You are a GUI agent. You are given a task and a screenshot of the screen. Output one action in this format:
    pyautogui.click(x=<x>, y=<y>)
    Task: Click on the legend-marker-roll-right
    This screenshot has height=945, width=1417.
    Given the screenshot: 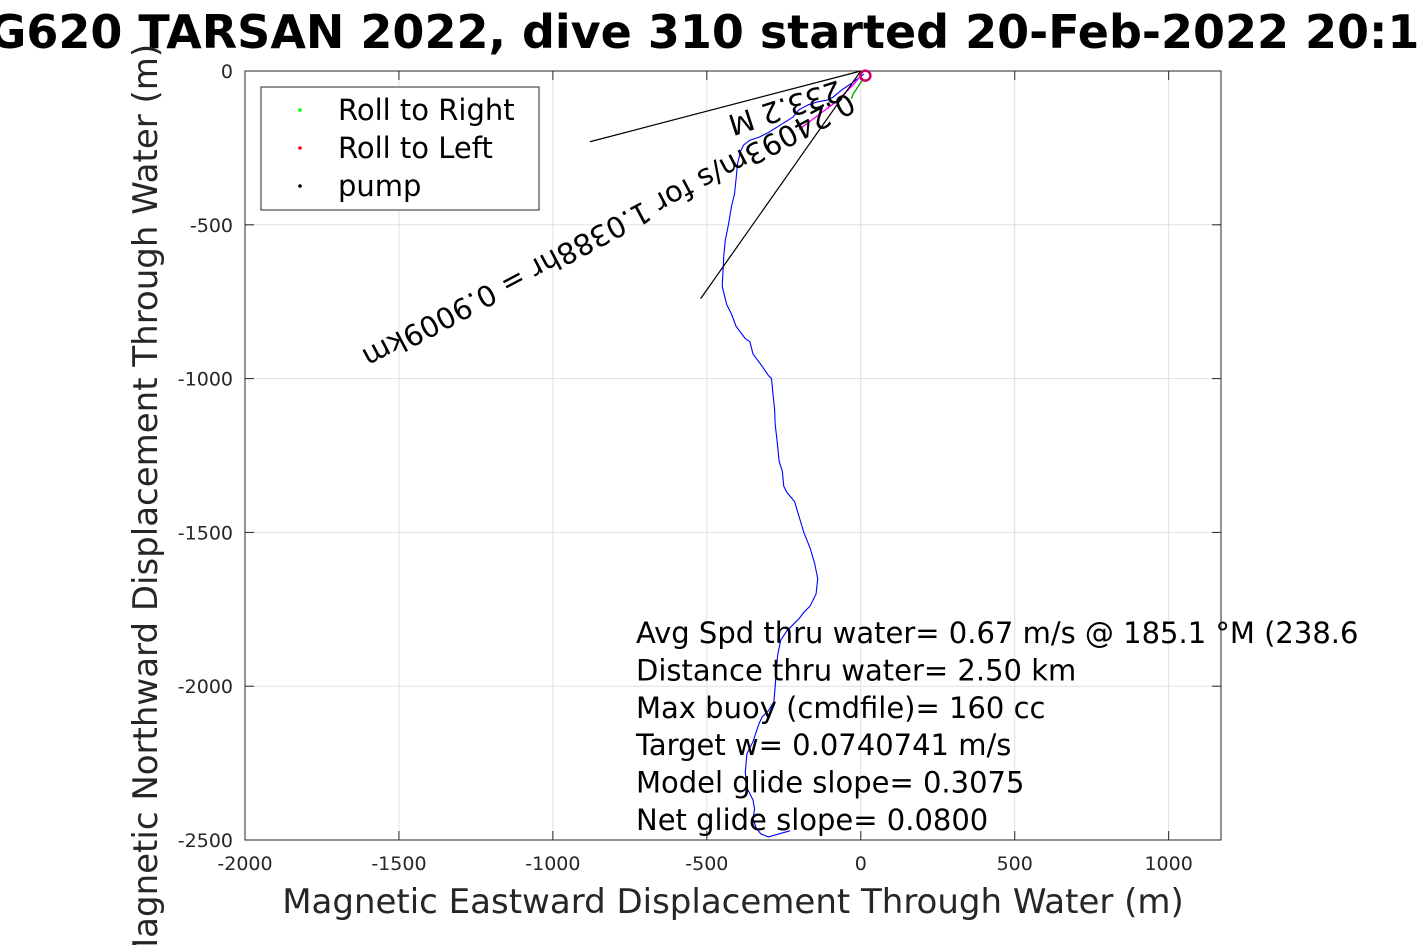 What is the action you would take?
    pyautogui.click(x=300, y=110)
    